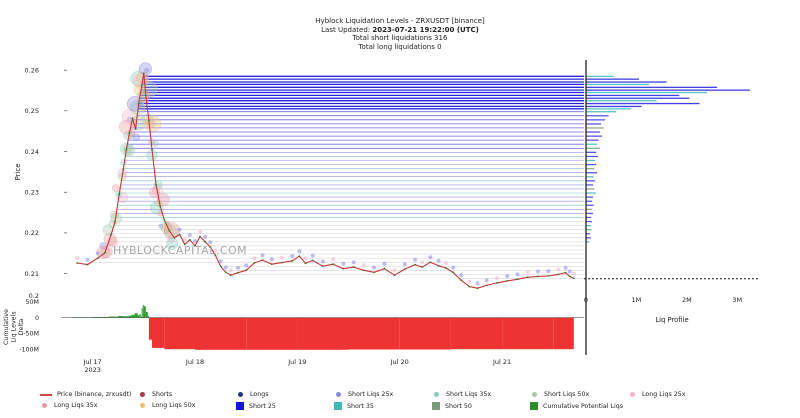  What do you see at coordinates (34, 296) in the screenshot?
I see `price-bottom-label: 0.2` at bounding box center [34, 296].